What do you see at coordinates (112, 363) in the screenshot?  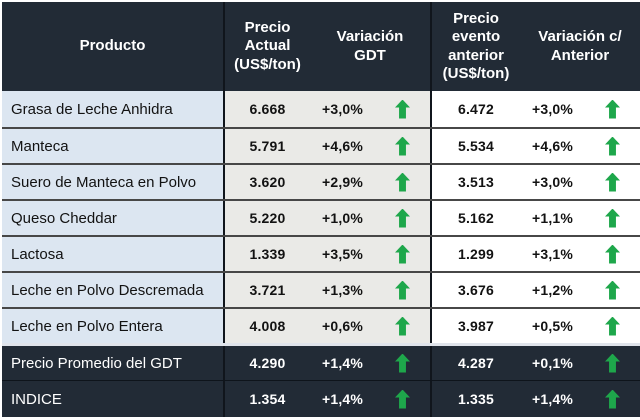 I see `product-name: Precio Promedio del GDT` at bounding box center [112, 363].